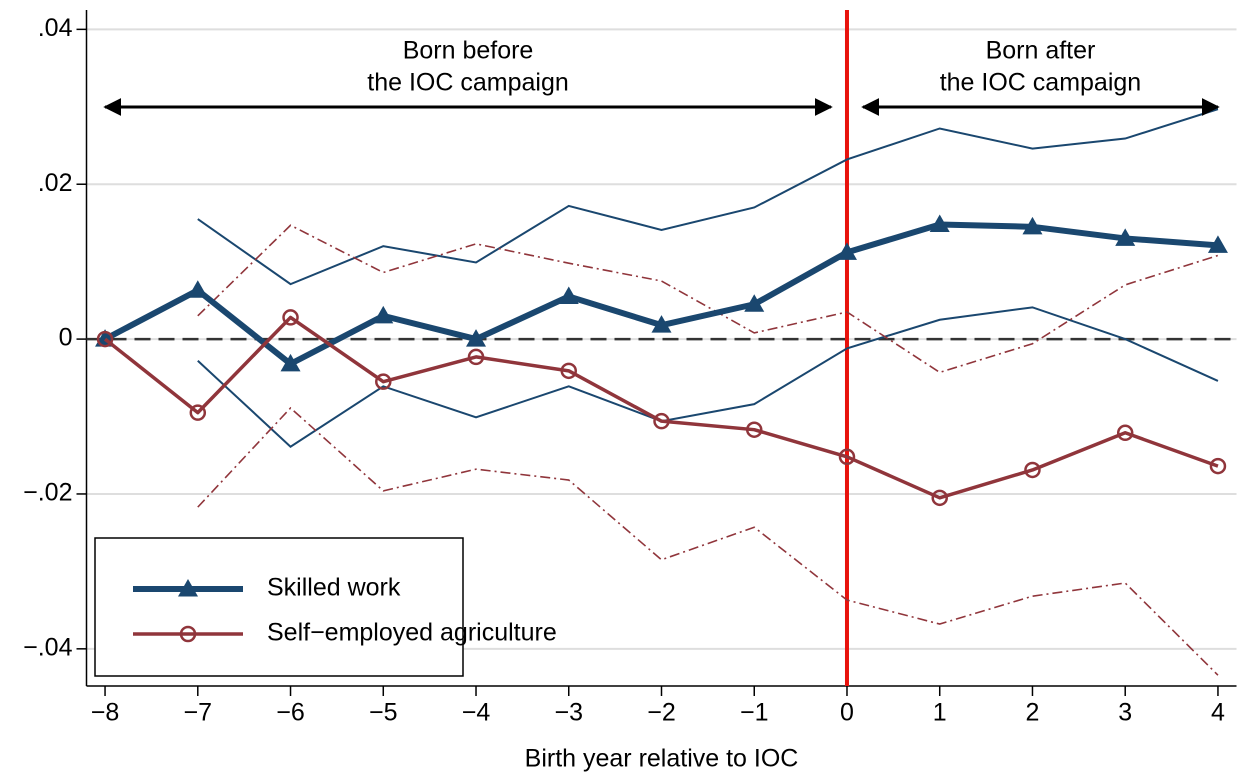 The width and height of the screenshot is (1239, 777). Describe the element at coordinates (412, 633) in the screenshot. I see `legend-label: Self−employed agriculture` at that location.